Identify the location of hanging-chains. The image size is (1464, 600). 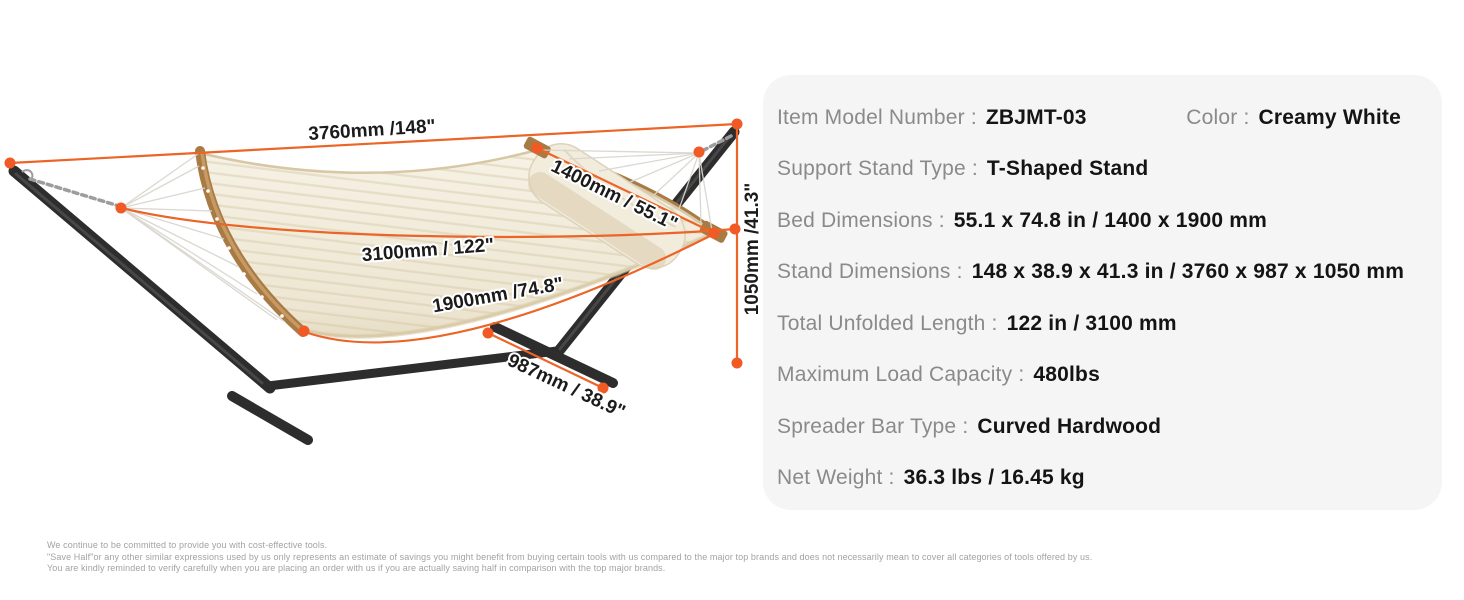
(377, 171).